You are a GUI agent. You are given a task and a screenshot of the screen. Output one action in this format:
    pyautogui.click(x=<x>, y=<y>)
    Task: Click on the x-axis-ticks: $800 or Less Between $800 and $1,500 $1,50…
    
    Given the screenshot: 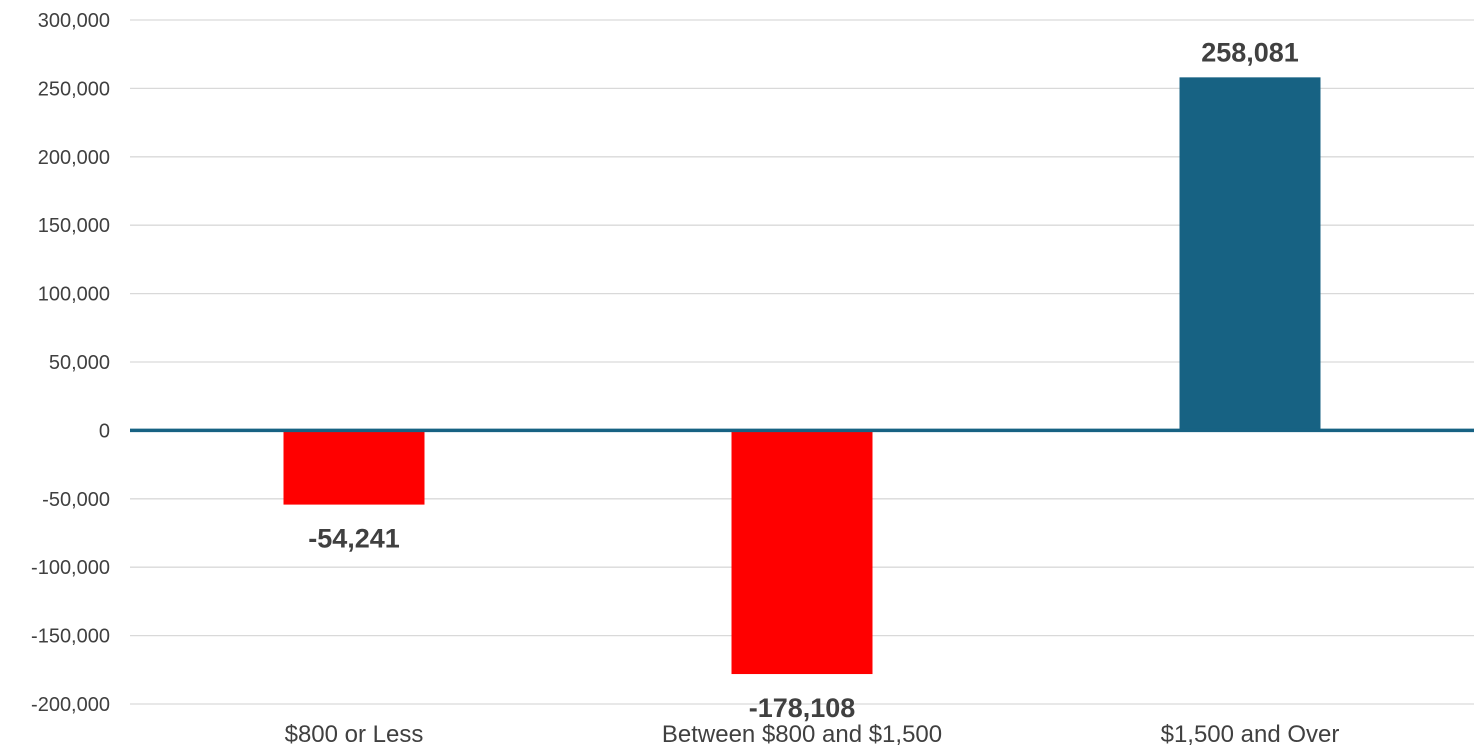 What is the action you would take?
    pyautogui.click(x=812, y=734)
    